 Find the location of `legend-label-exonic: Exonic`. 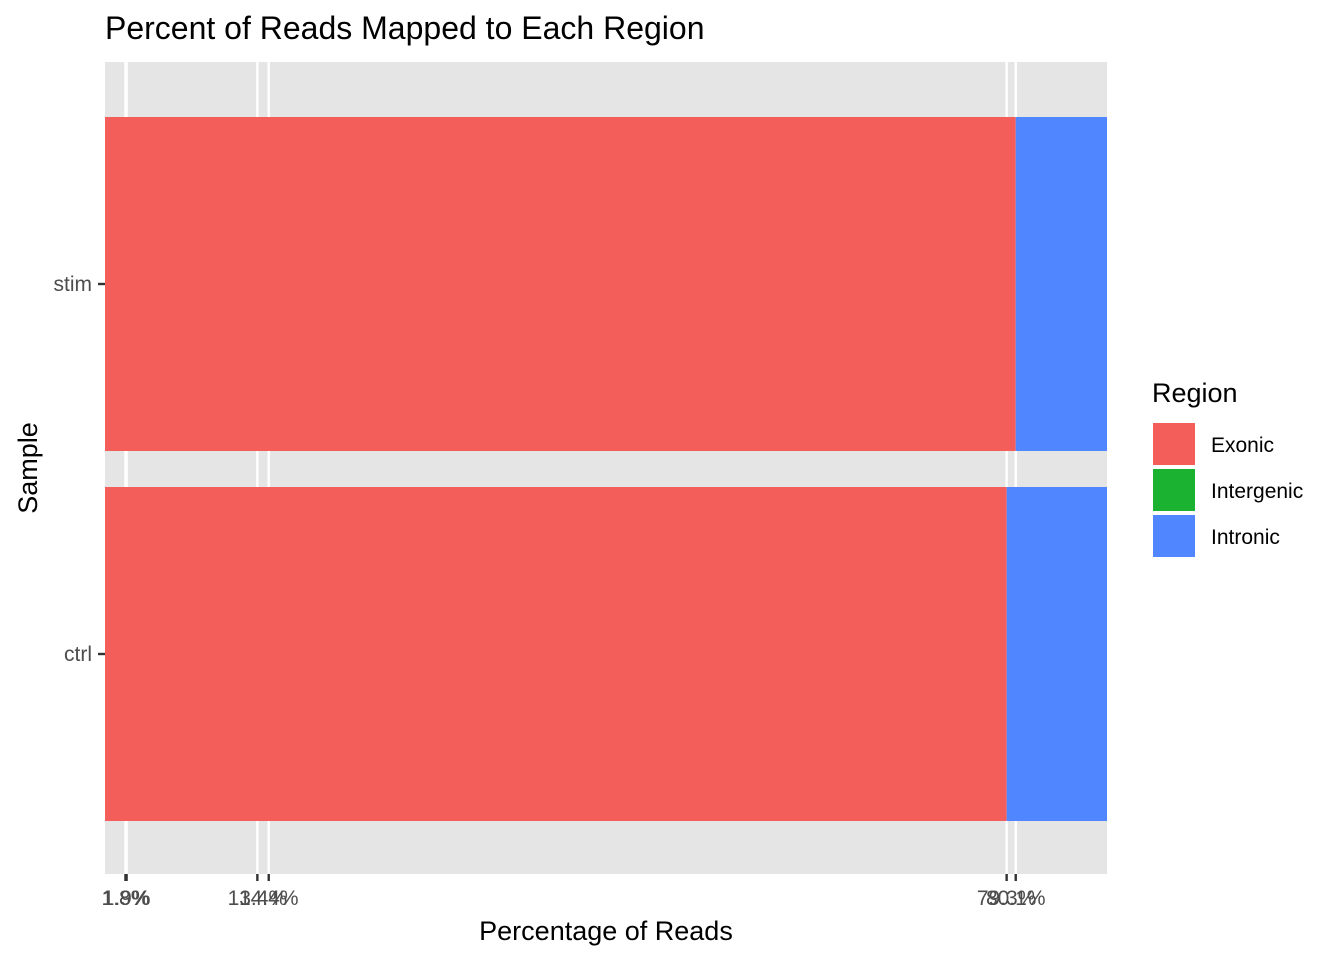

legend-label-exonic: Exonic is located at coordinates (1242, 445).